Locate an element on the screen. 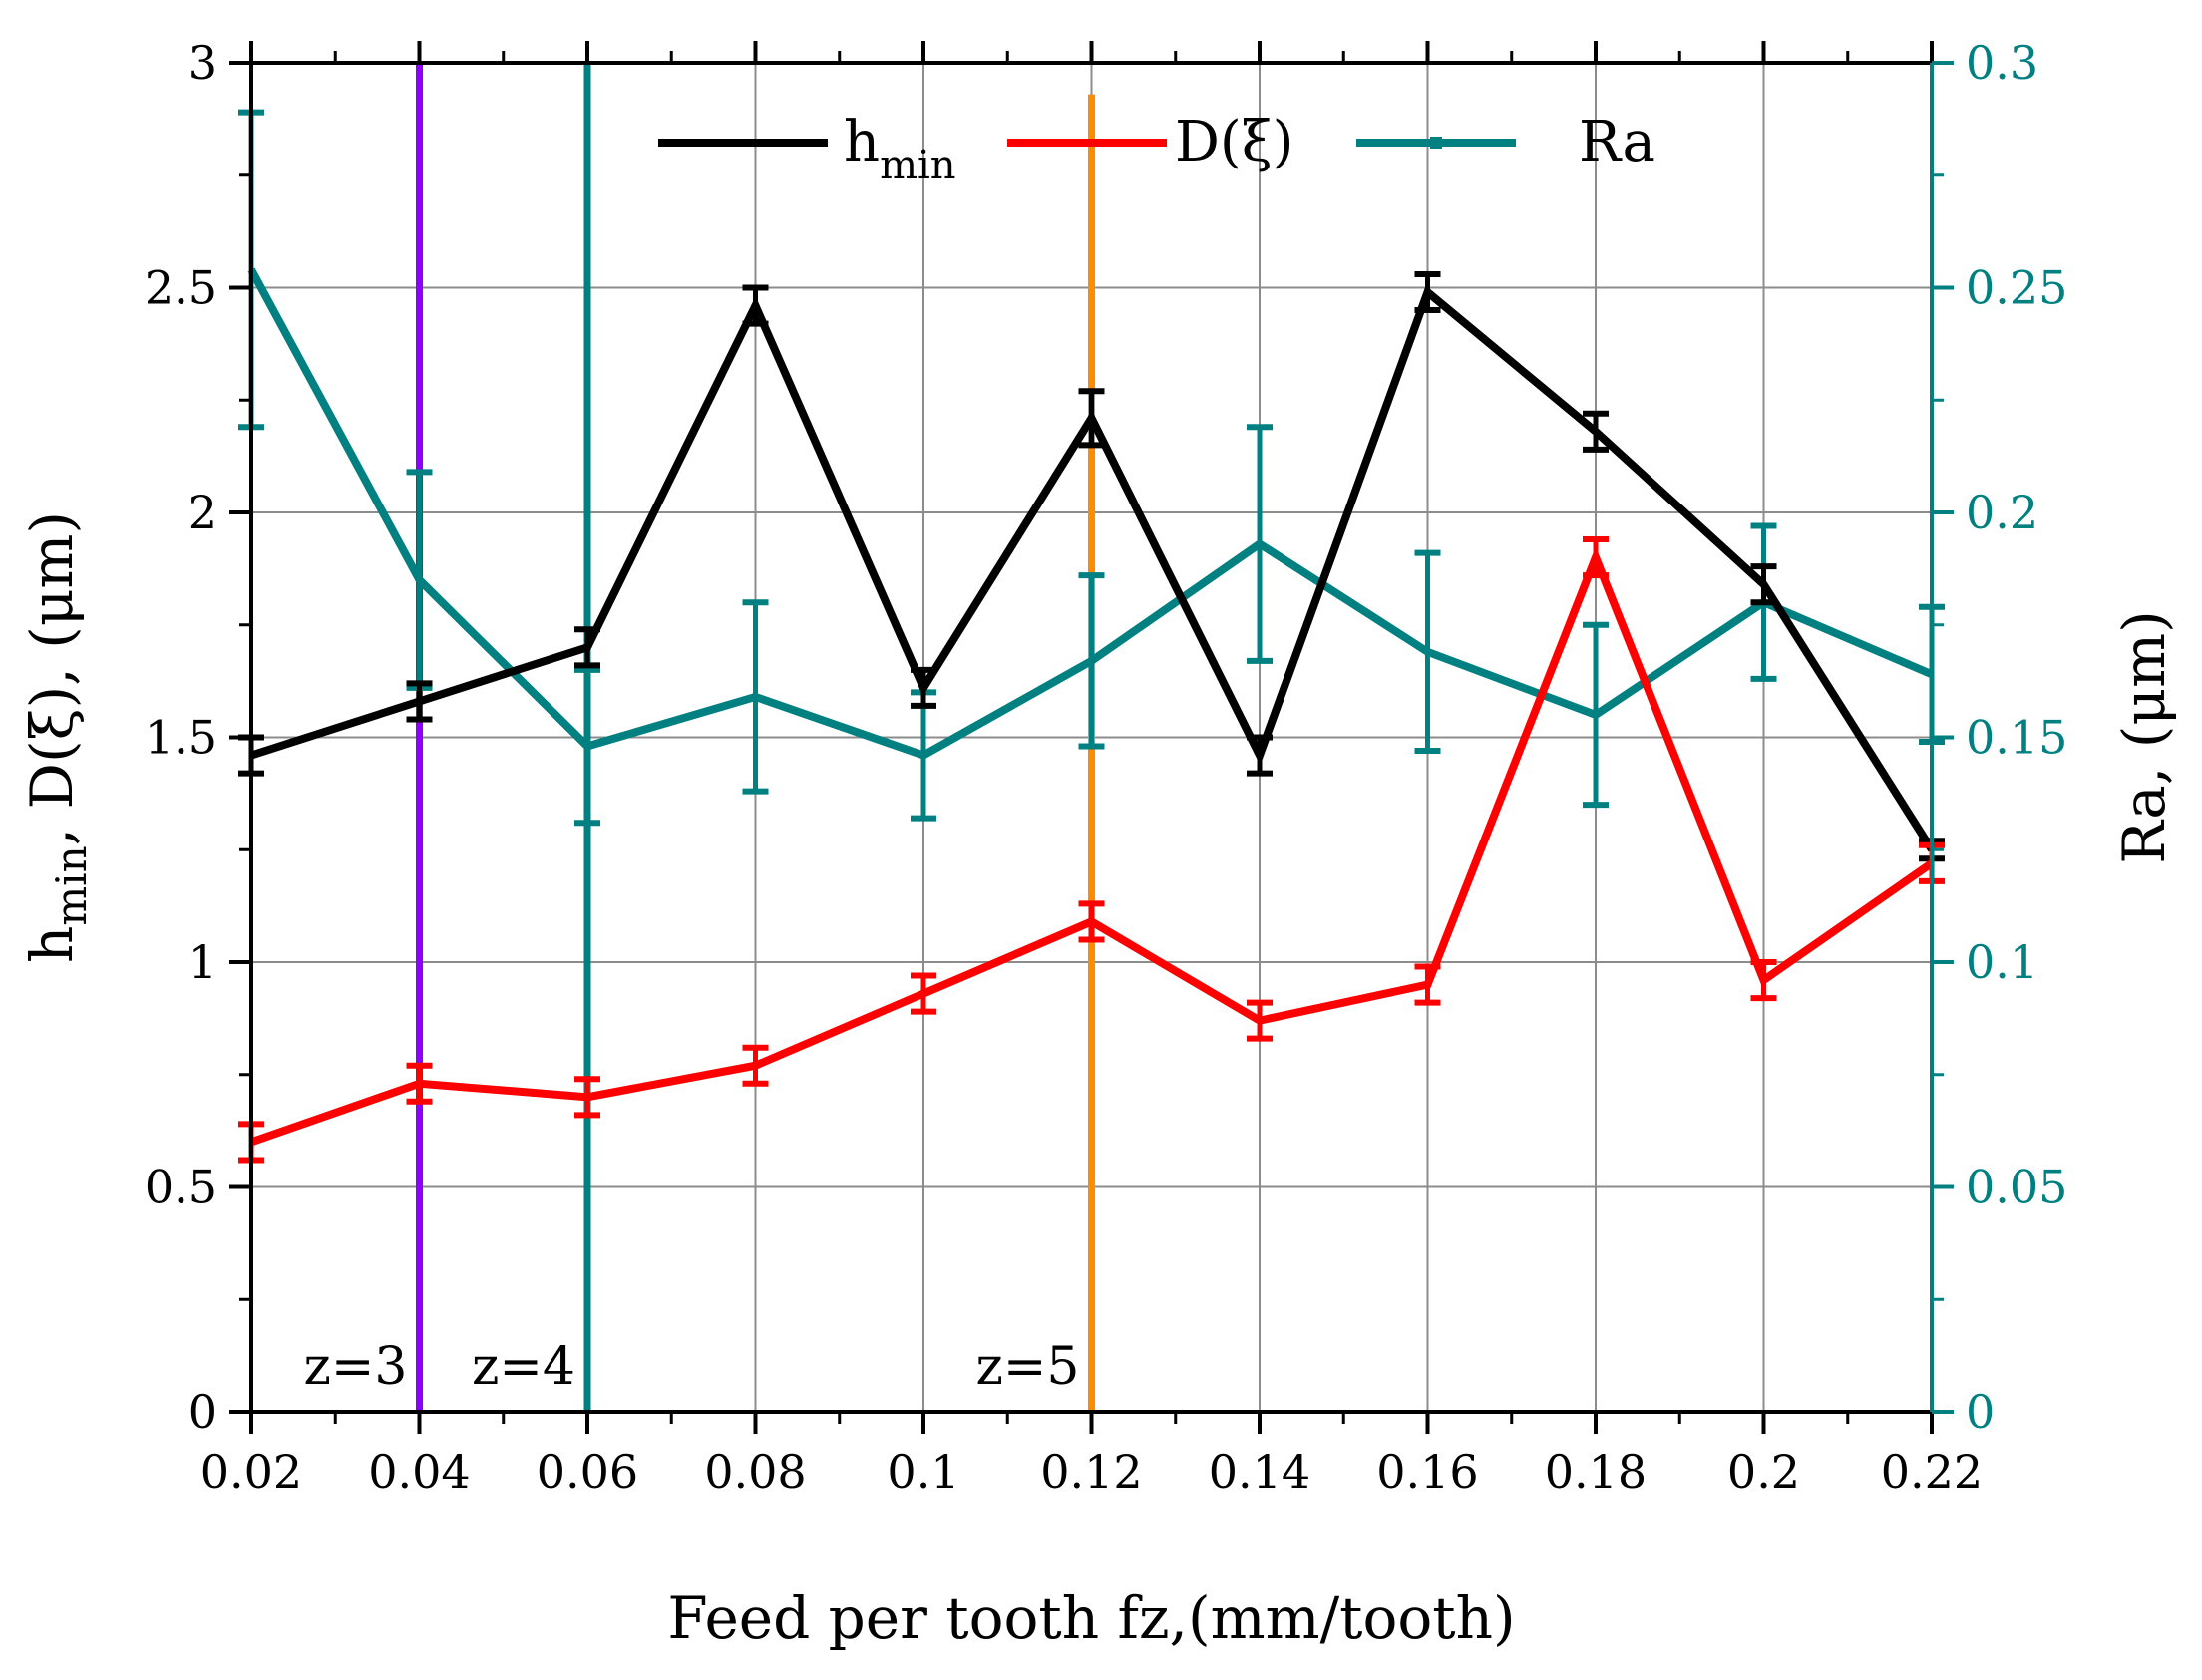 This screenshot has height=1680, width=2202. y2-tick-label: 0.2 is located at coordinates (2002, 512).